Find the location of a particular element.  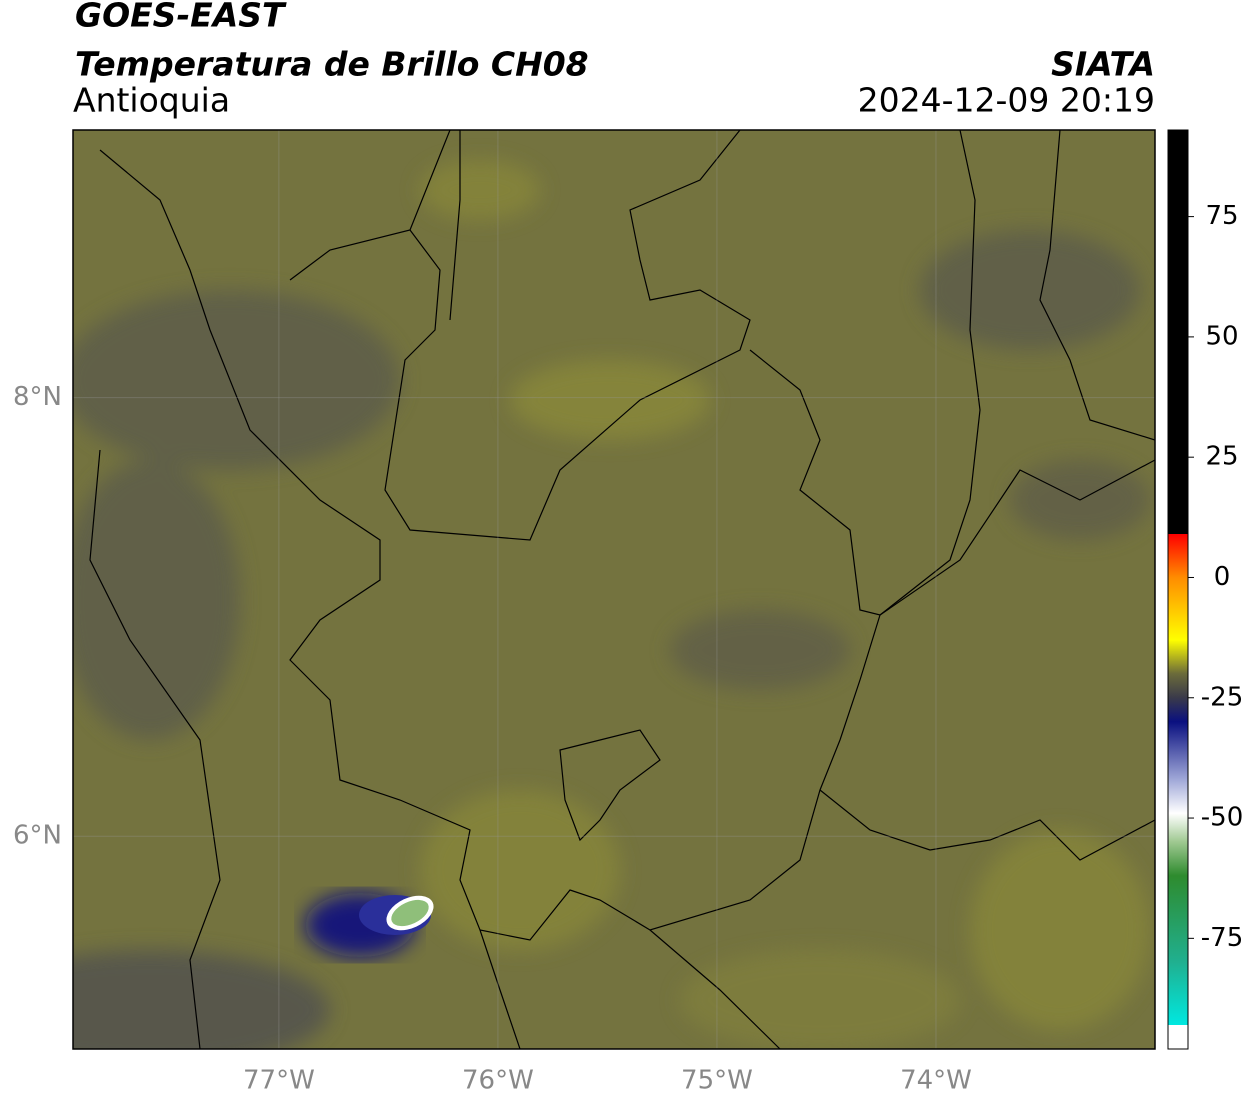

y-tick-label: 8°N is located at coordinates (37, 397).